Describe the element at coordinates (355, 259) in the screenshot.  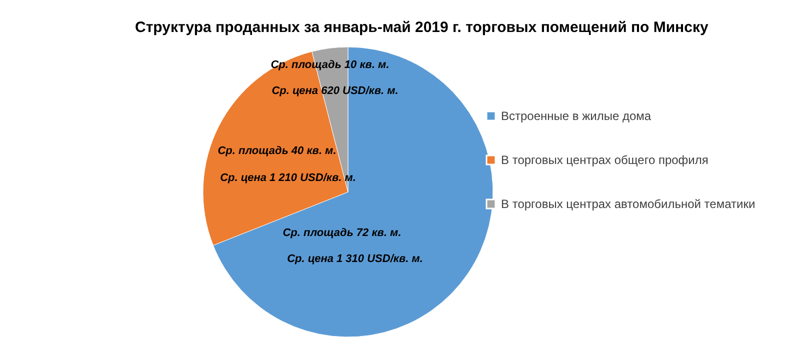
I see `text: Ср. цена 1 310 USD/кв. м.` at that location.